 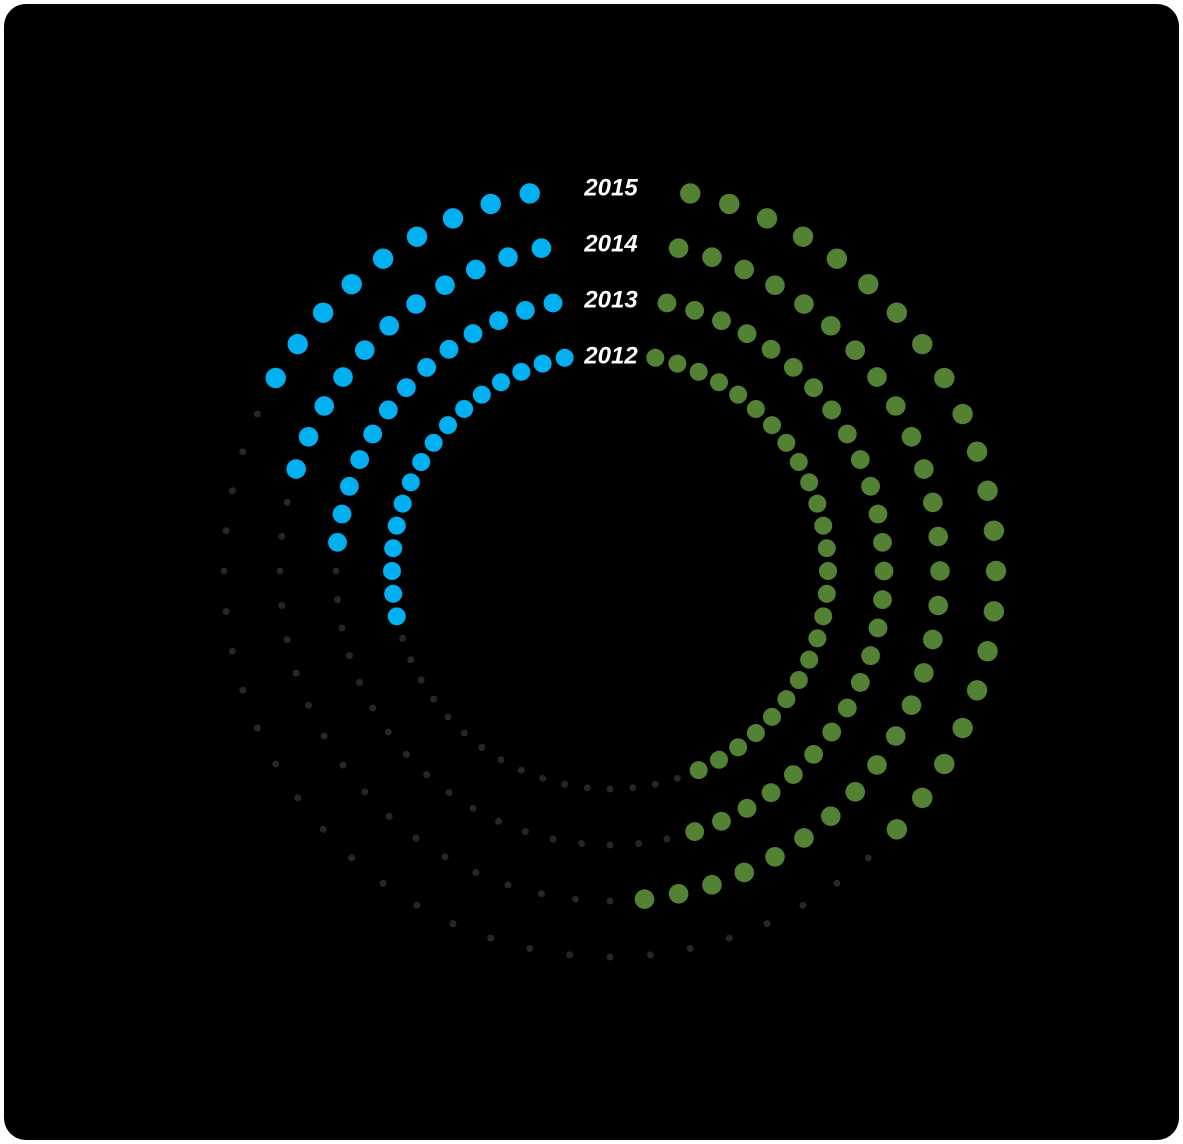 What do you see at coordinates (610, 299) in the screenshot?
I see `ring-label: 2013` at bounding box center [610, 299].